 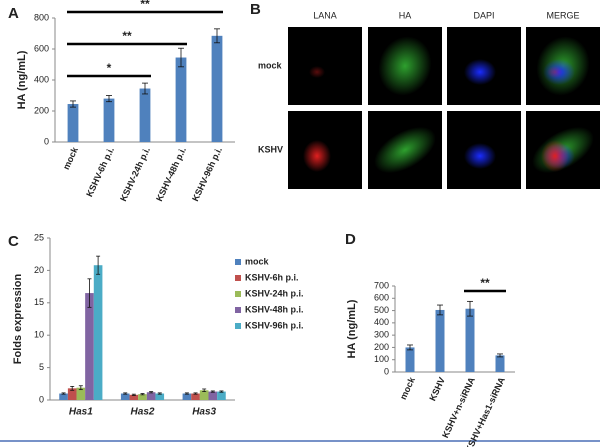 I want to click on micrograph, so click(x=325, y=66).